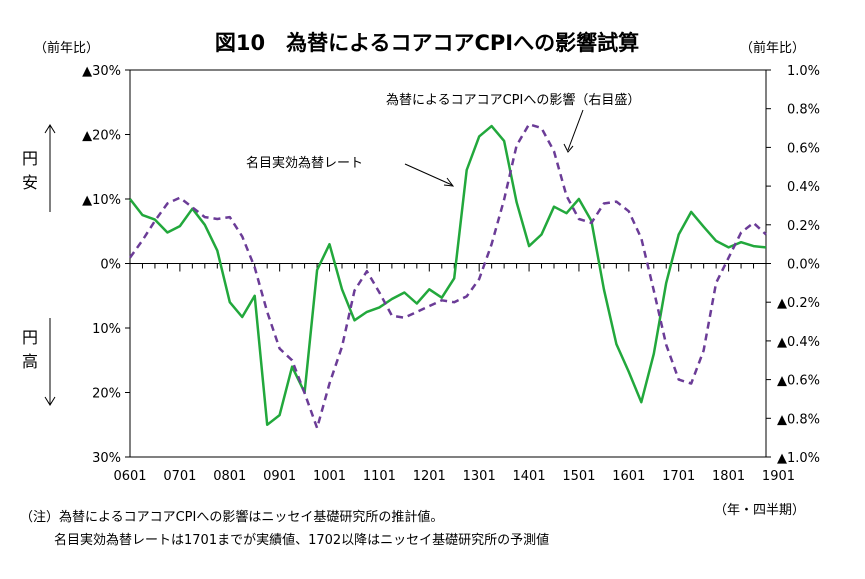 The width and height of the screenshot is (865, 579). What do you see at coordinates (66, 48) in the screenshot?
I see `left-axis-unit: （前年比）` at bounding box center [66, 48].